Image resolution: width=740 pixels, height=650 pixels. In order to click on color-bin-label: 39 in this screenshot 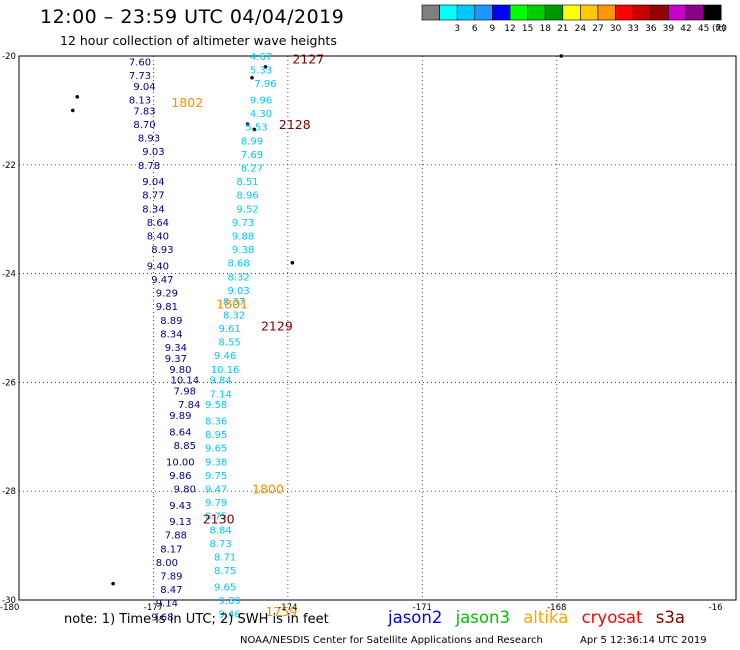, I will do `click(669, 29)`.